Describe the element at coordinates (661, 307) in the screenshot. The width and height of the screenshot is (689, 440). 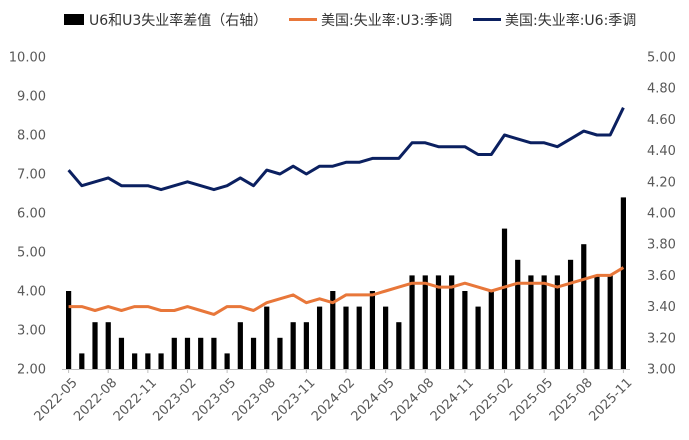
I see `right-tick-label: 3.40` at that location.